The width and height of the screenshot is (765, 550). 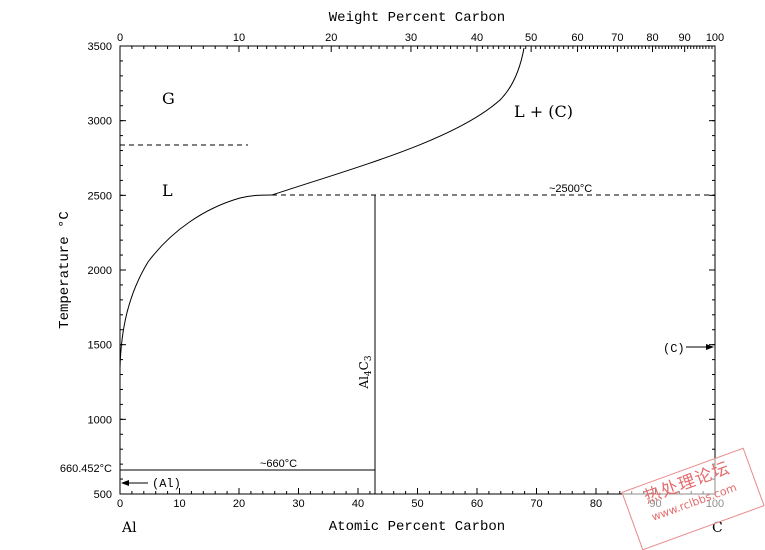 I want to click on x-tick-label-top: 10, so click(x=239, y=38).